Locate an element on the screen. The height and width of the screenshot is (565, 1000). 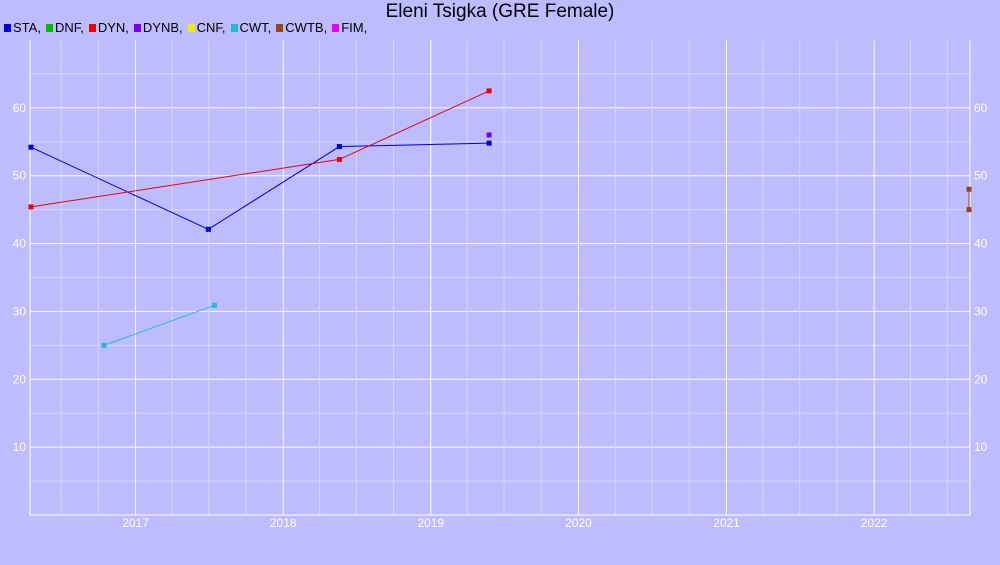
chart-title: Eleni Tsigka (GRE Female) is located at coordinates (500, 11).